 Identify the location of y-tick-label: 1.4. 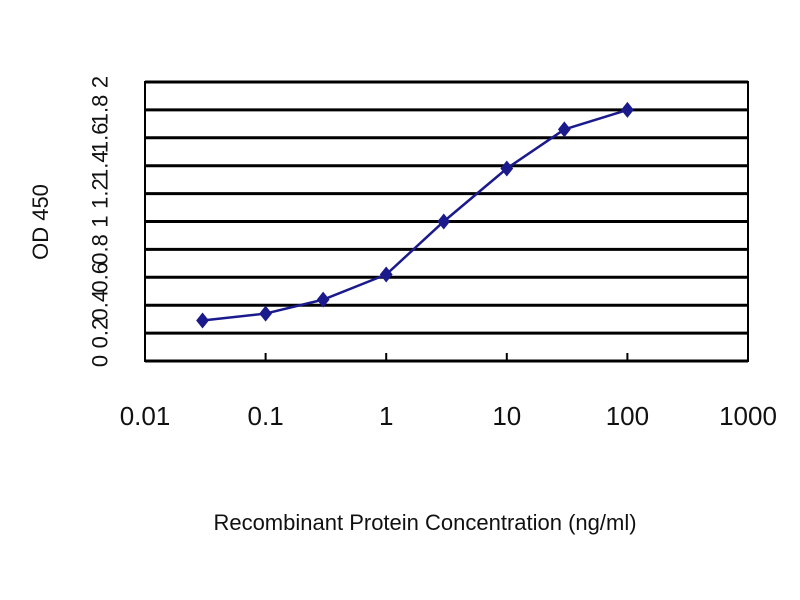
(100, 165).